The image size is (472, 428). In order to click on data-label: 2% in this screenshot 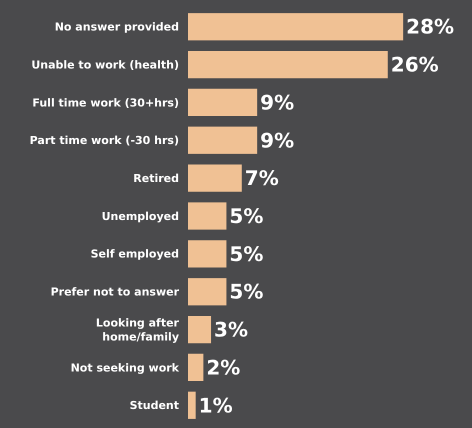, I will do `click(223, 367)`.